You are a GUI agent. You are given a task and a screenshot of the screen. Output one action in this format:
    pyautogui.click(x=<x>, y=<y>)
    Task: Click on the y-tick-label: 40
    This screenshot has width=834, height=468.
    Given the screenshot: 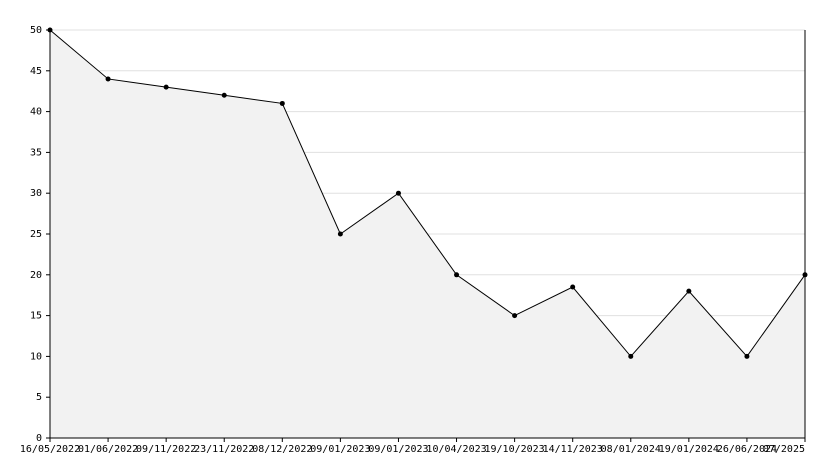 What is the action you would take?
    pyautogui.click(x=36, y=112)
    